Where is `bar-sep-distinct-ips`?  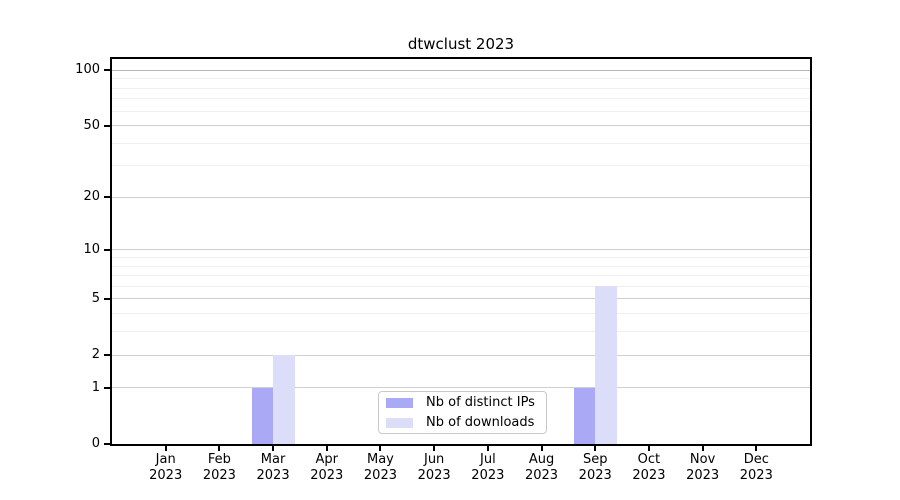 bar-sep-distinct-ips is located at coordinates (584, 415).